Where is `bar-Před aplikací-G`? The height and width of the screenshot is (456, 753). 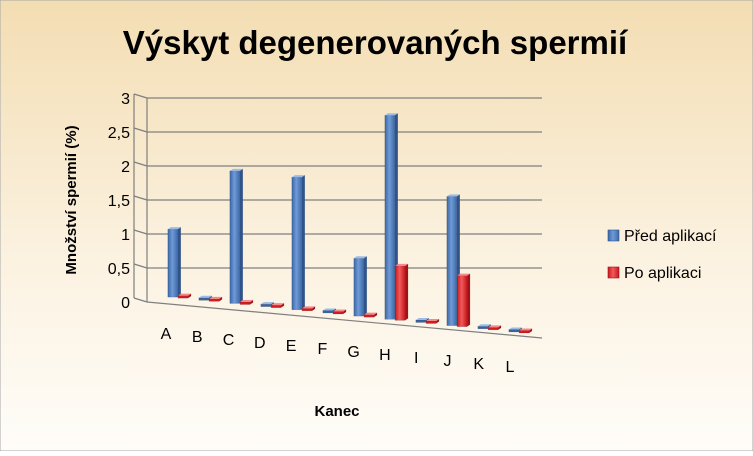
bar-Před aplikací-G is located at coordinates (360, 286).